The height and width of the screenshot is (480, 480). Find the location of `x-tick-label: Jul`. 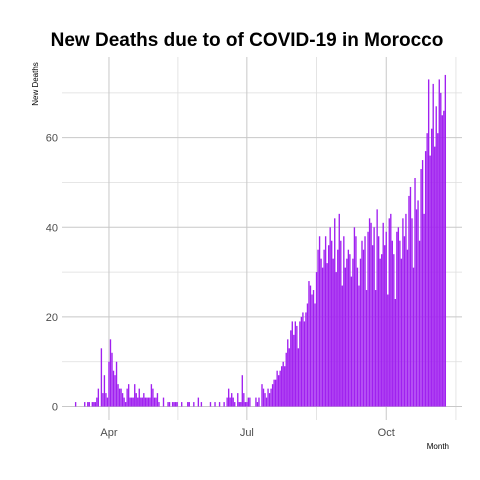

x-tick-label: Jul is located at coordinates (247, 433).